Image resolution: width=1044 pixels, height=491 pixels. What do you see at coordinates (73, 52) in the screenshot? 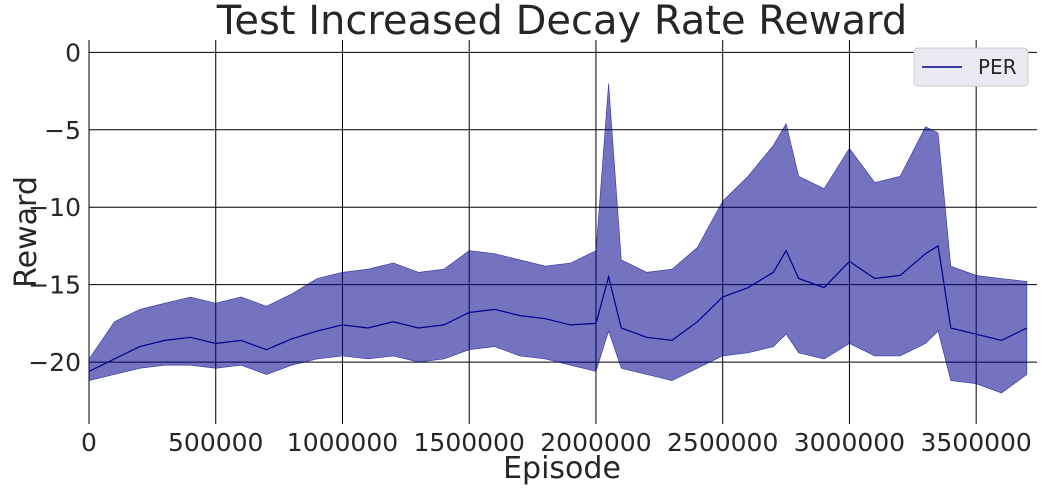
I see `y-tick-label: 0` at bounding box center [73, 52].